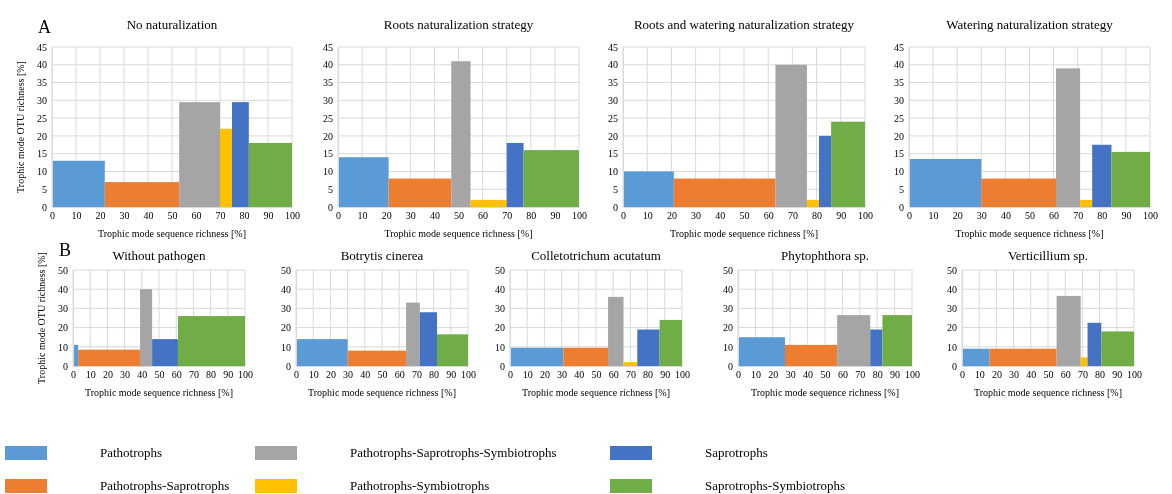 The width and height of the screenshot is (1172, 494). What do you see at coordinates (671, 216) in the screenshot?
I see `x-tick-label: 20` at bounding box center [671, 216].